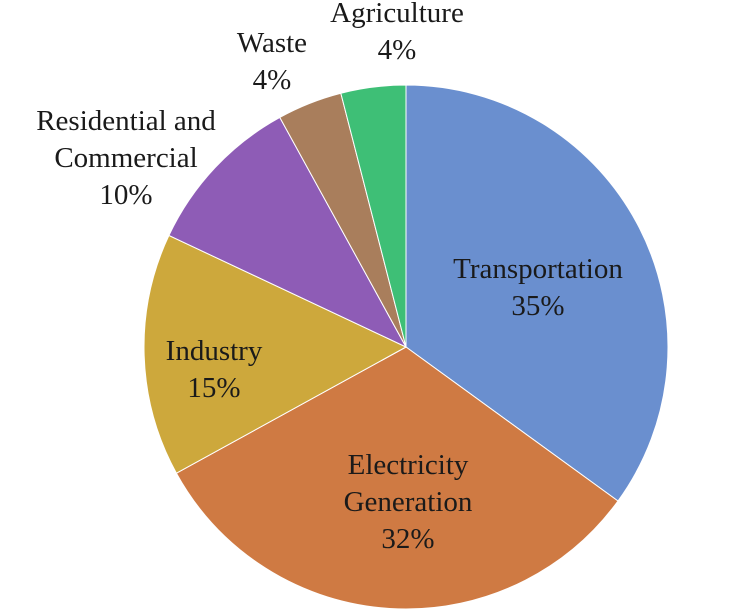 The height and width of the screenshot is (610, 740). Describe the element at coordinates (407, 539) in the screenshot. I see `pie-value-label-electricity: 32%` at that location.